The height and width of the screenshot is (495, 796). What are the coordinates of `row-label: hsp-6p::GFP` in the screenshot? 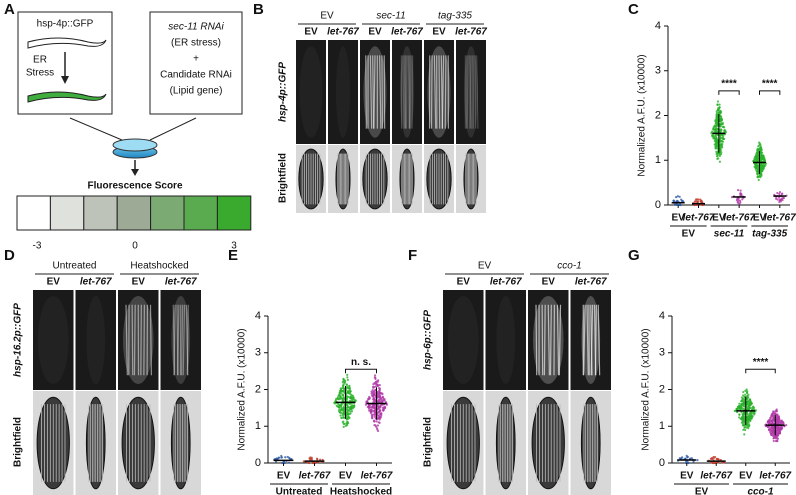 It's located at (428, 340).